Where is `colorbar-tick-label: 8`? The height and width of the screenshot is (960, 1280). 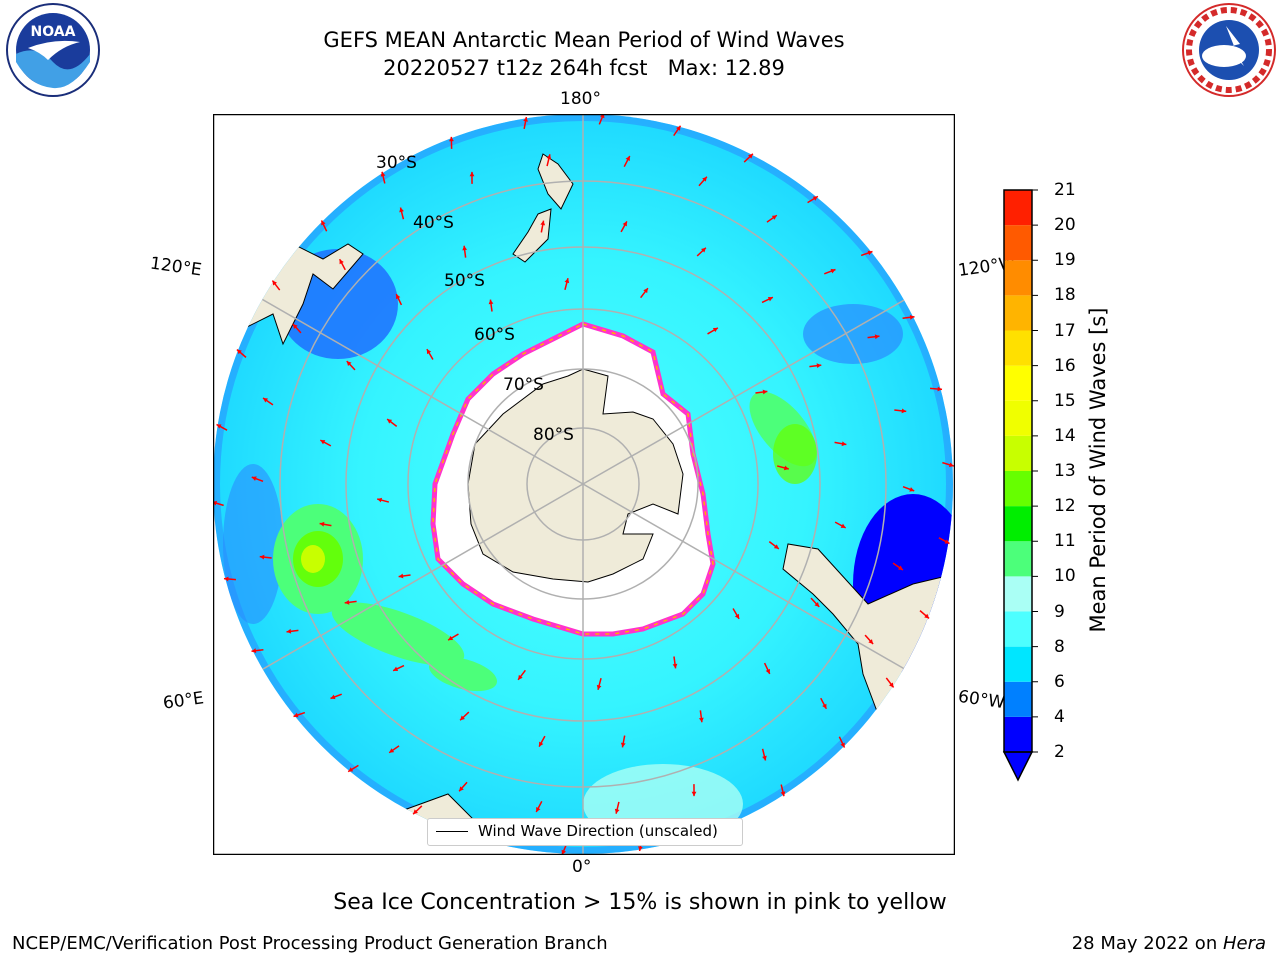
colorbar-tick-label: 8 is located at coordinates (1059, 646).